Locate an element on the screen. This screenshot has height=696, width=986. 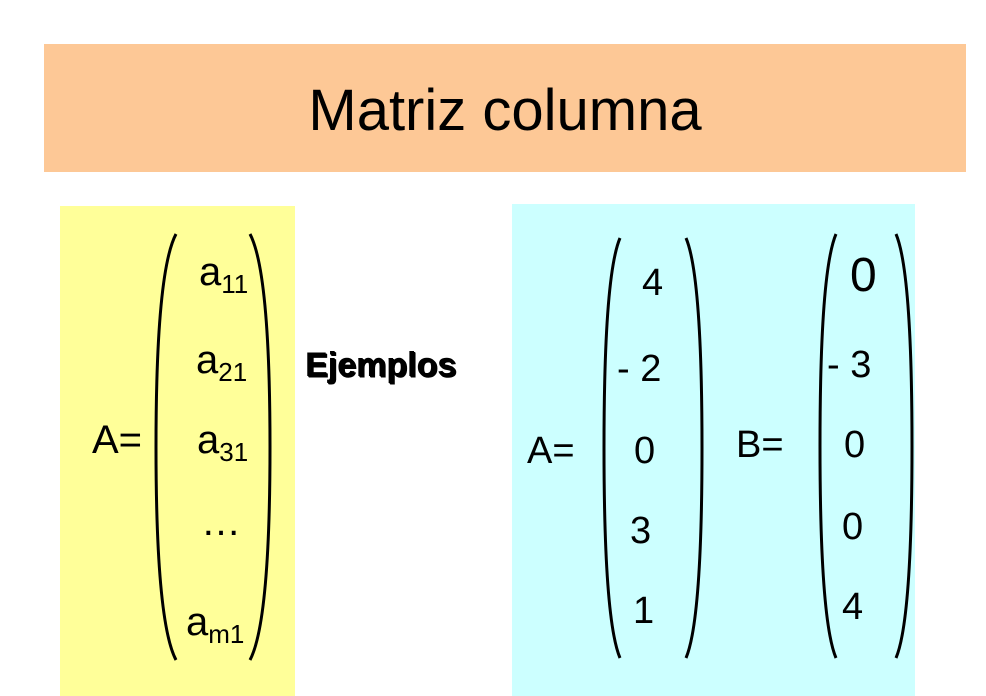
example-a-right-paren is located at coordinates (694, 448).